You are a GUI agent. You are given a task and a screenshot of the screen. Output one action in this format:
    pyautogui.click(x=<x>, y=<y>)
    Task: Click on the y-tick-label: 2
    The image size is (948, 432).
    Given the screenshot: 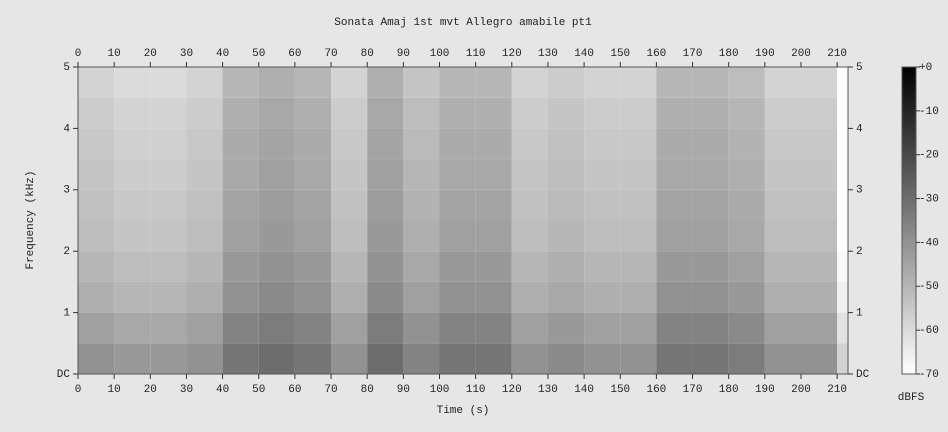 What is the action you would take?
    pyautogui.click(x=66, y=252)
    